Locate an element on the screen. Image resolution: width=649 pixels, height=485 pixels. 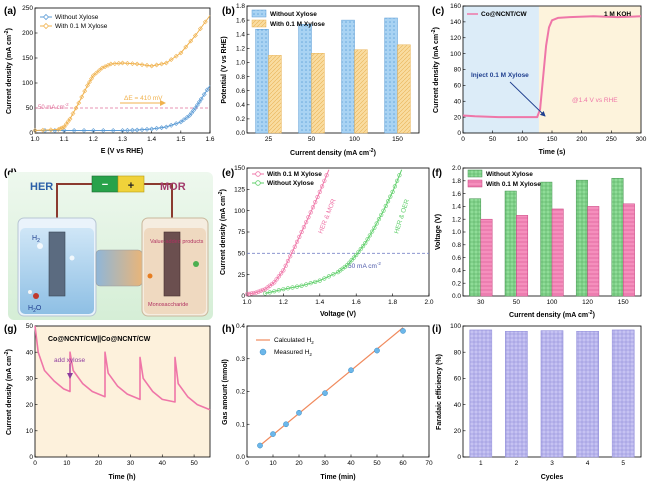
y-tick-label: 20 is located at coordinates (458, 117).